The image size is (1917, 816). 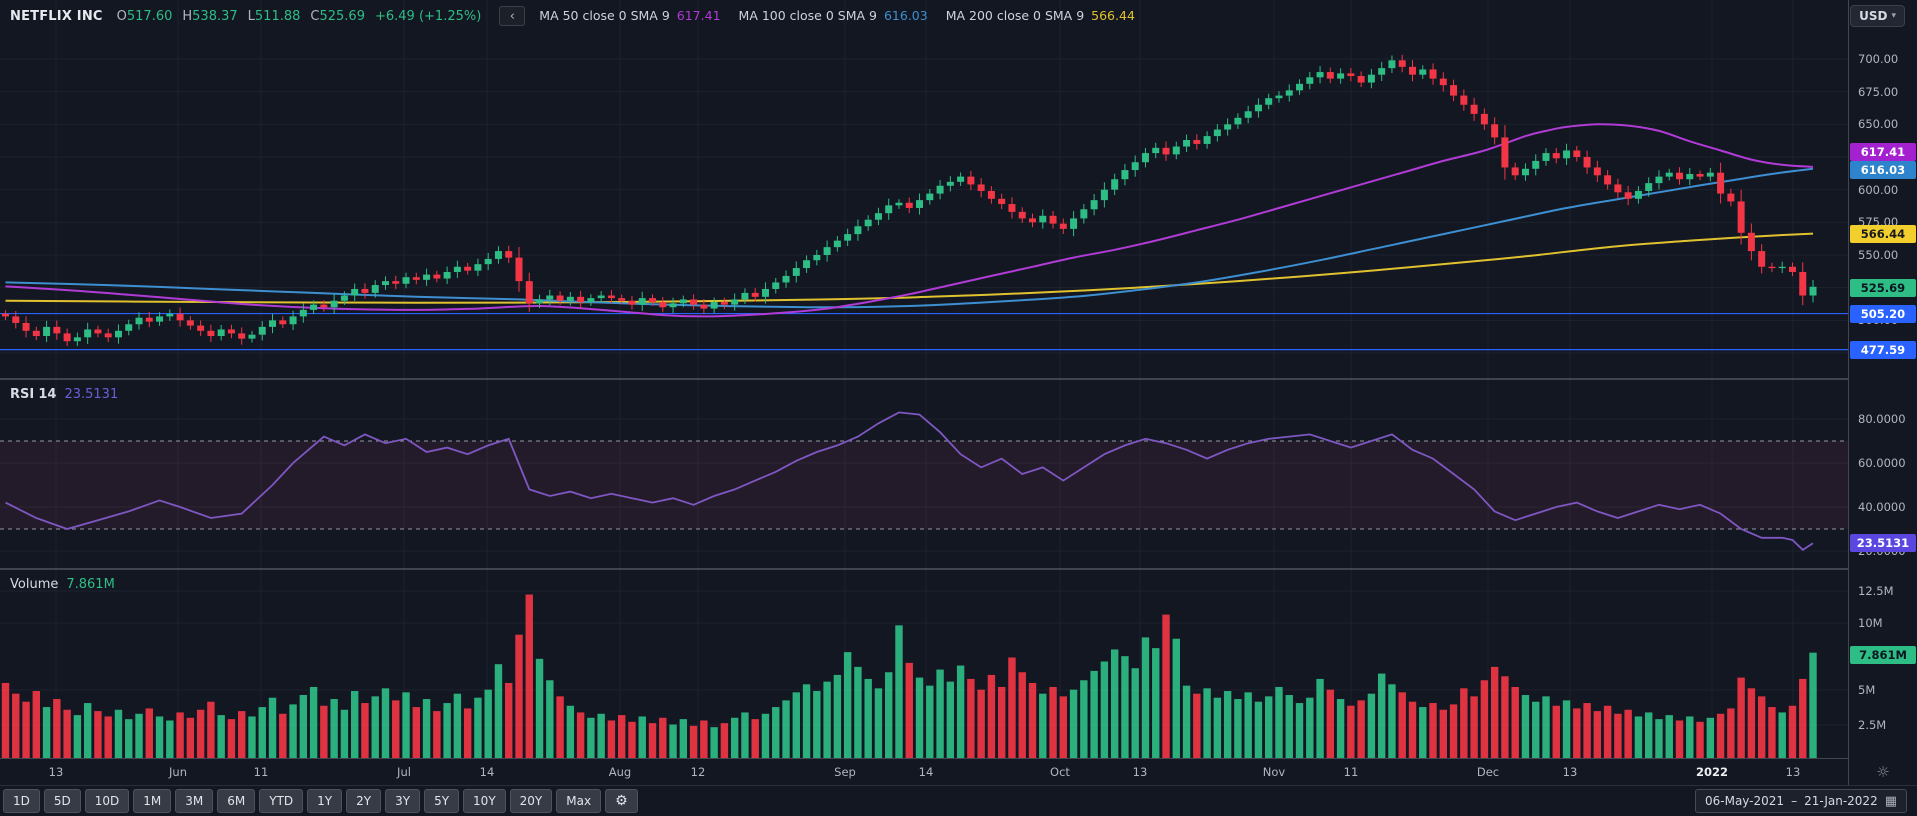 I want to click on ma200-value-badge: 566.44, so click(x=1883, y=234).